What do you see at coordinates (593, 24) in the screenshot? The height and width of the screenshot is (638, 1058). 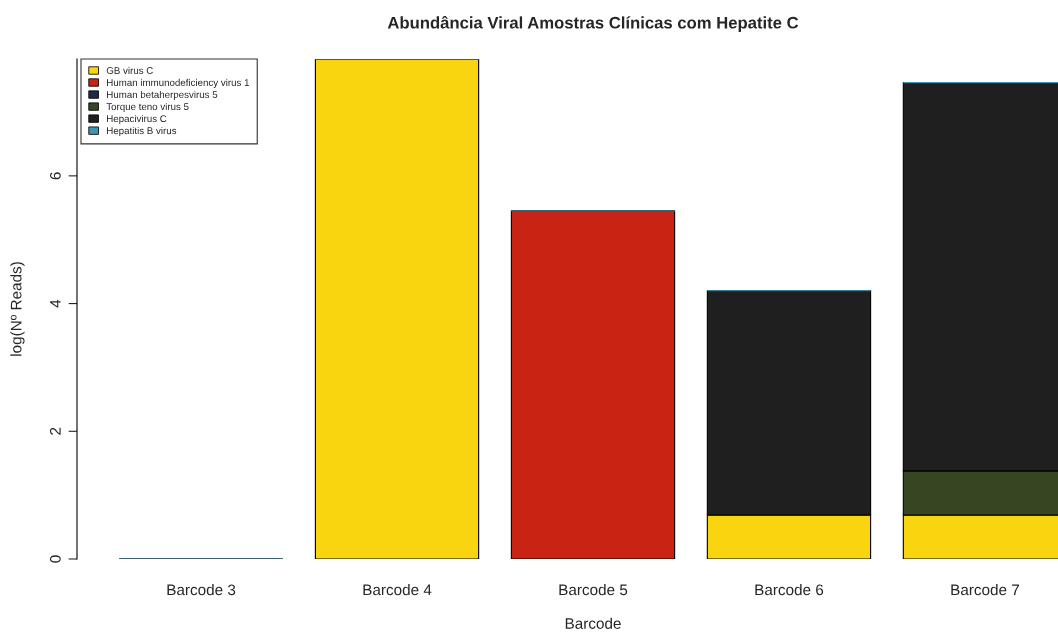 I see `chart-title: Abundância Viral Amostras Clínicas com Hepatite C` at bounding box center [593, 24].